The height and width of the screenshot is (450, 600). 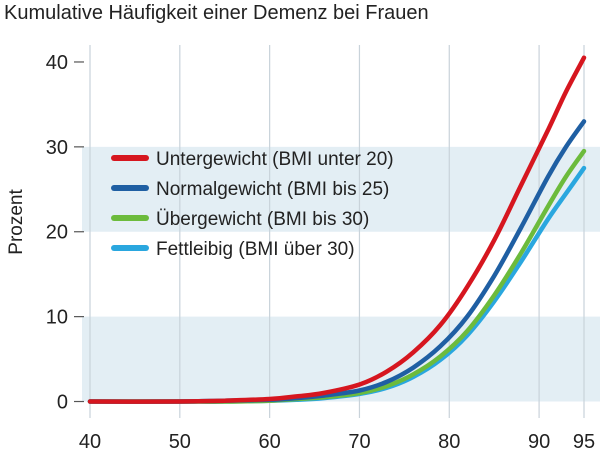 What do you see at coordinates (57, 318) in the screenshot?
I see `y-tick-label: 10` at bounding box center [57, 318].